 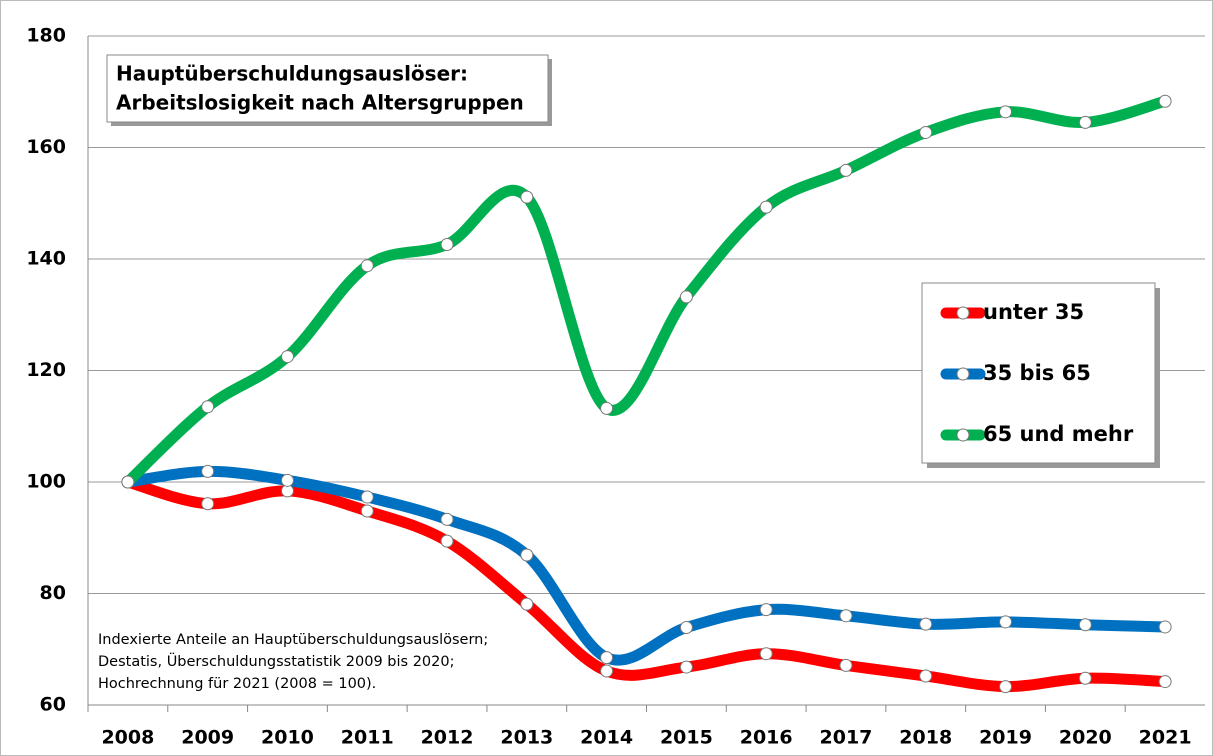 I want to click on y-tick-label: 80, so click(x=53, y=593).